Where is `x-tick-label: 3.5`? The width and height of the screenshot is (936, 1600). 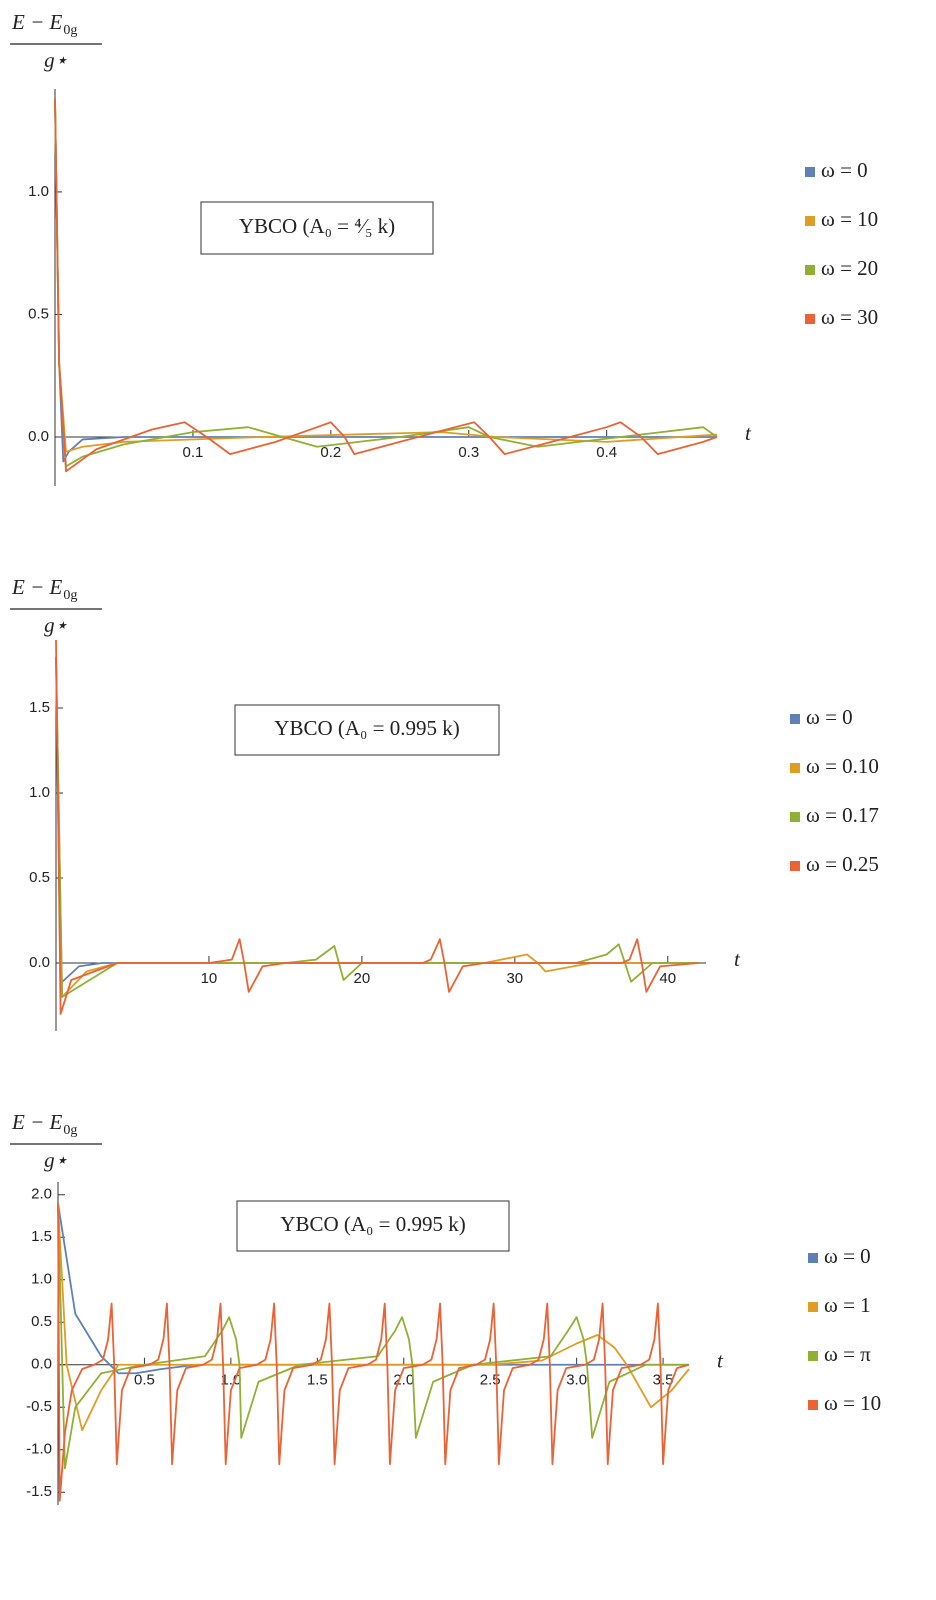 x-tick-label: 3.5 is located at coordinates (663, 1380).